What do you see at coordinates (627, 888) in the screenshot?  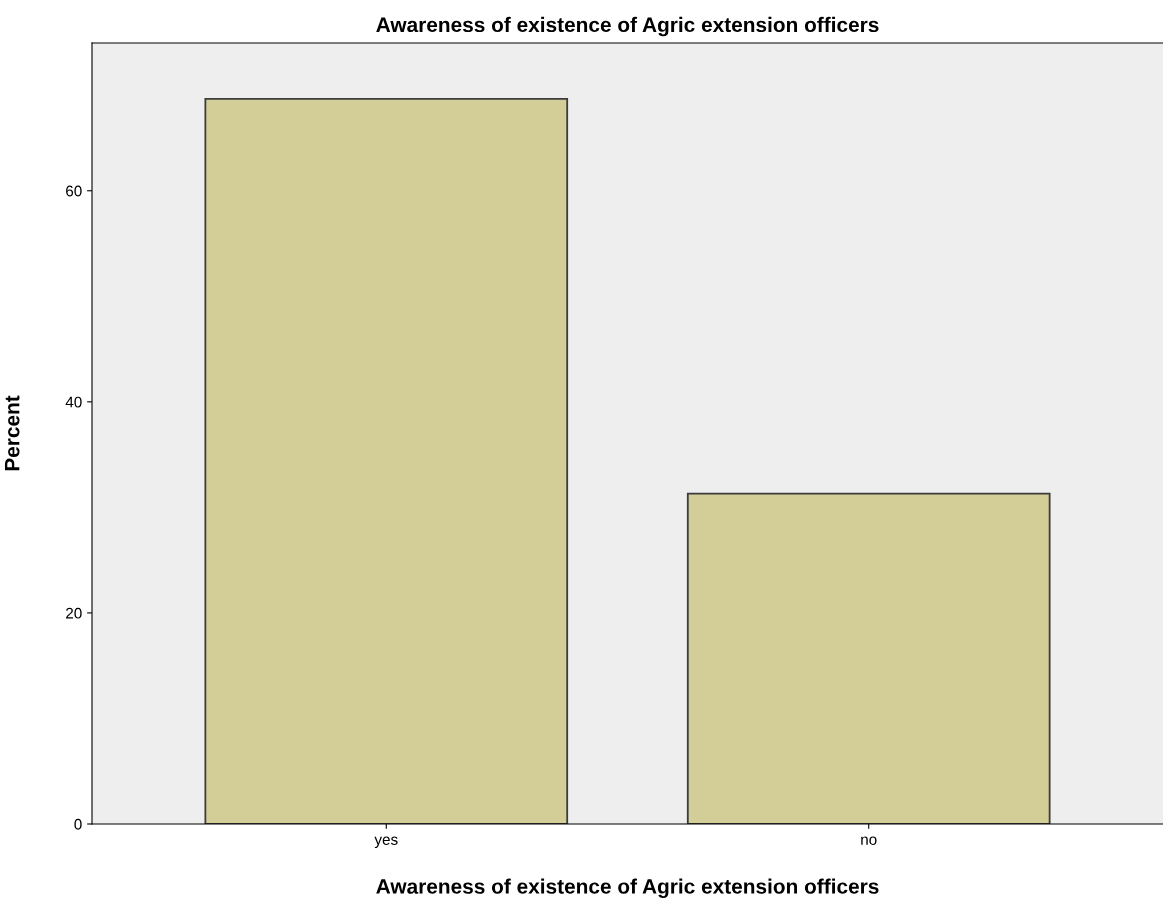 I see `x-axis-title: Awareness of existence of Agric extension officers` at bounding box center [627, 888].